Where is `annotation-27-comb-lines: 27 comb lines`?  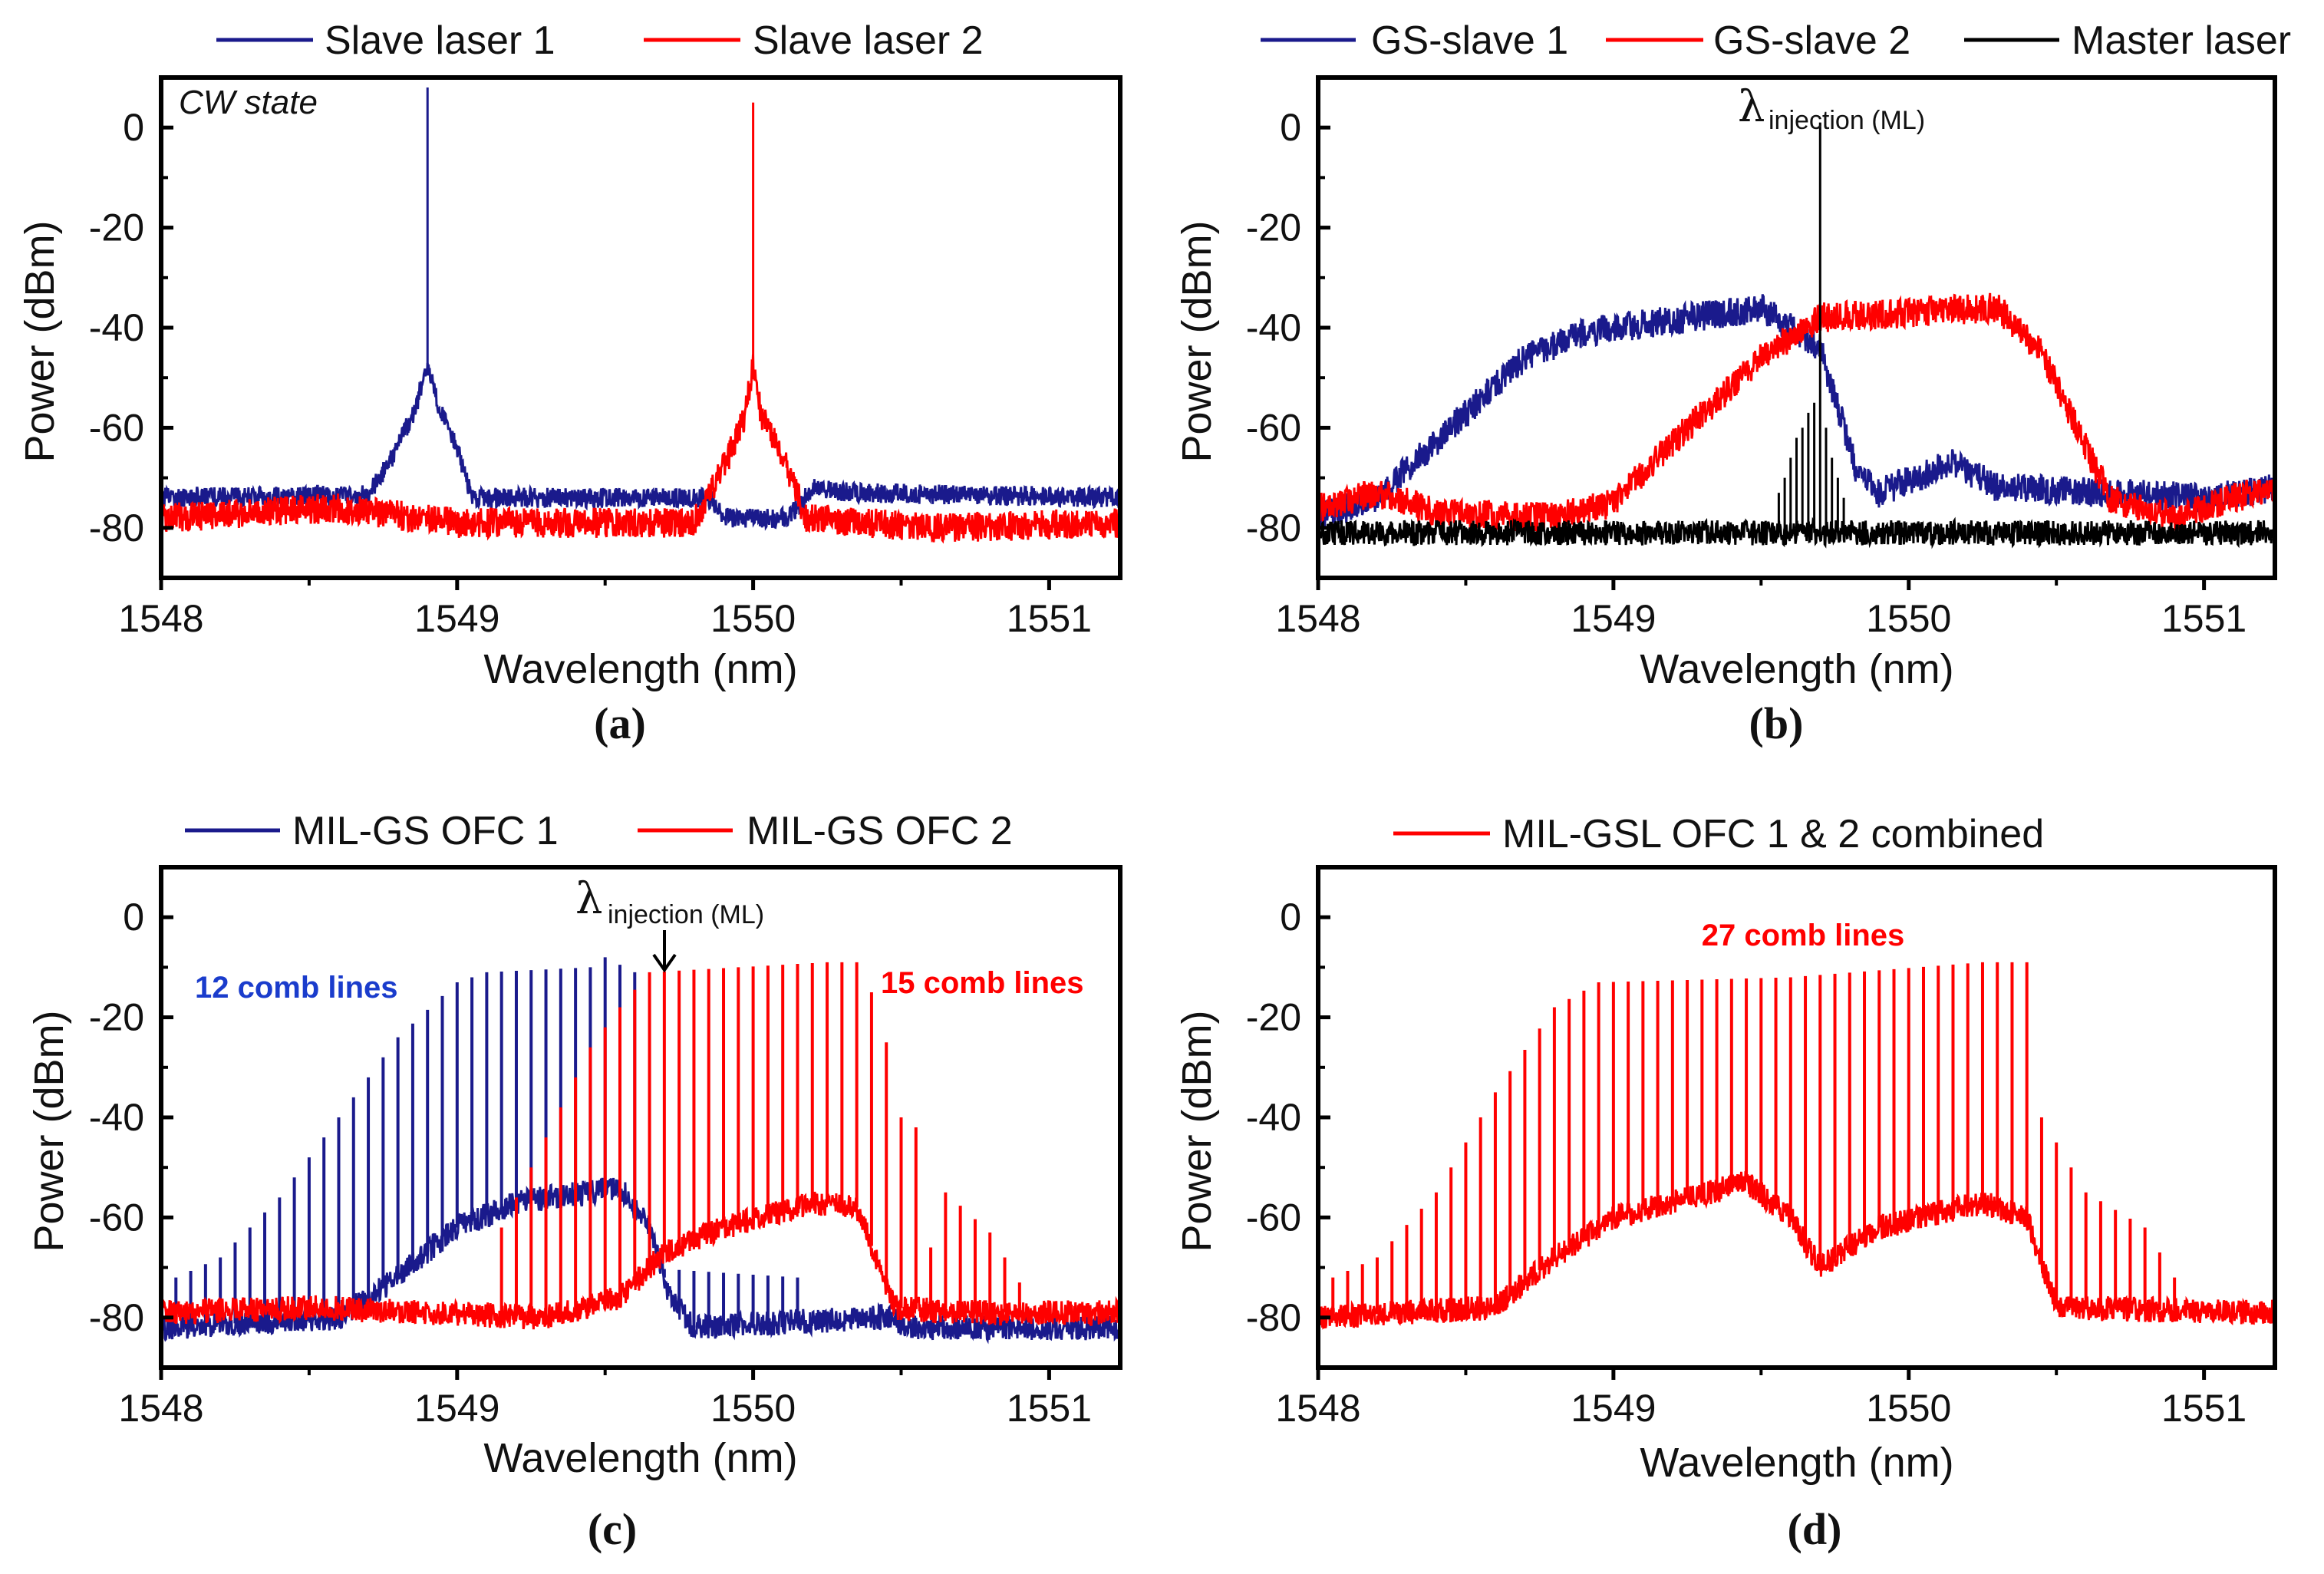
annotation-27-comb-lines: 27 comb lines is located at coordinates (1803, 935).